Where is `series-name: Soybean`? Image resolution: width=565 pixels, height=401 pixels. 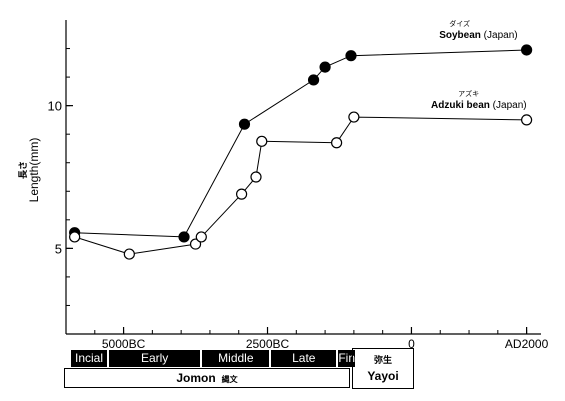 series-name: Soybean is located at coordinates (460, 35).